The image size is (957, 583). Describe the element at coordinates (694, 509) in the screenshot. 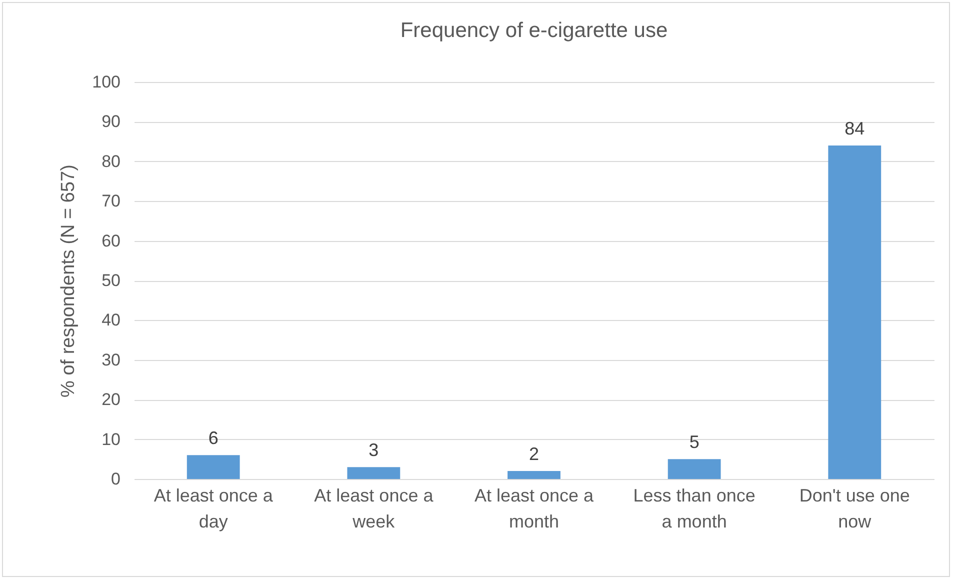

I see `x-tick-label: Less than once a month` at that location.